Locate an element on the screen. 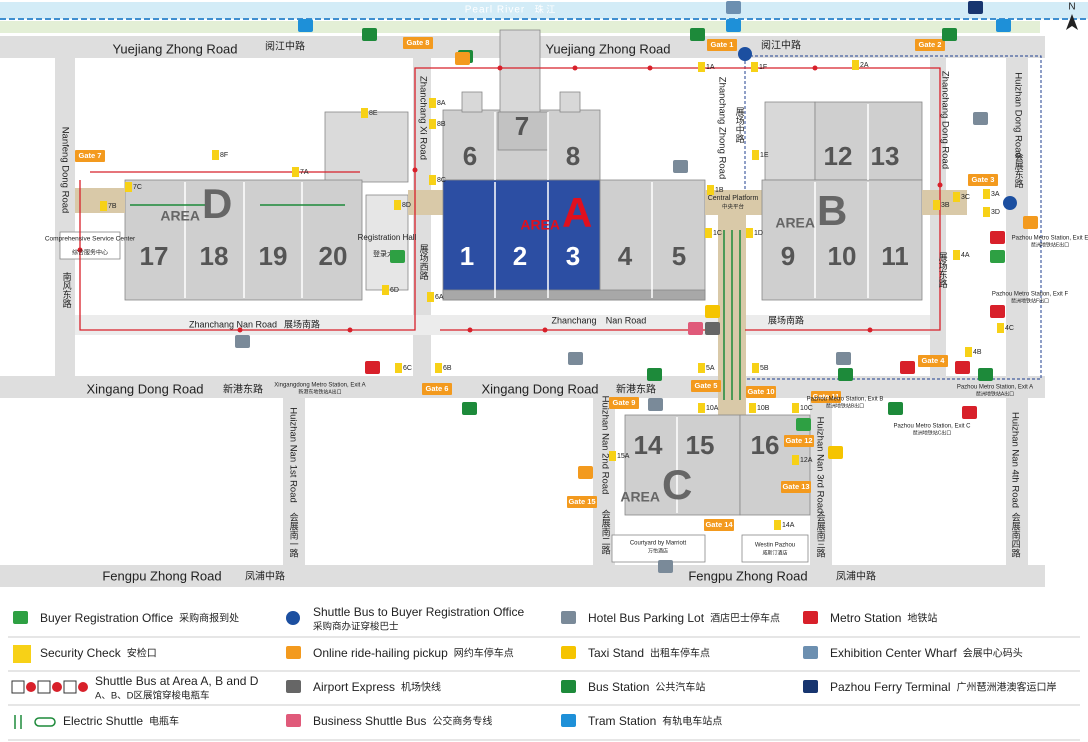  shuttle-bus-icon is located at coordinates (745, 54).